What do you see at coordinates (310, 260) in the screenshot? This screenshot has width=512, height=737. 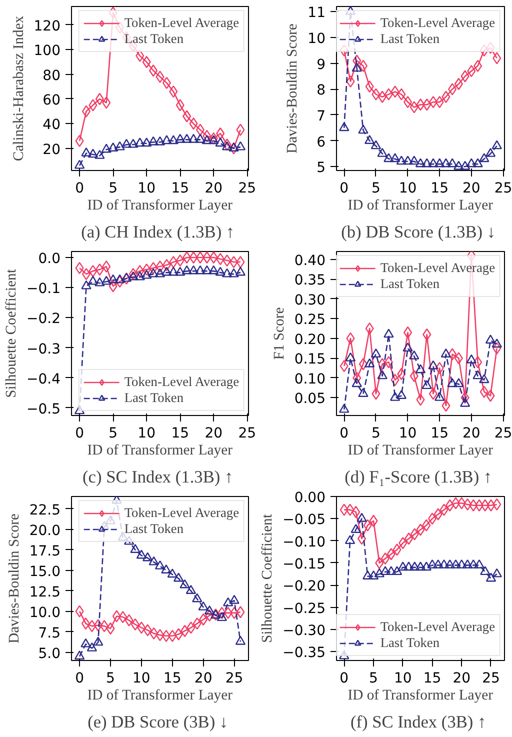 I see `y-tick-label: 0.40` at bounding box center [310, 260].